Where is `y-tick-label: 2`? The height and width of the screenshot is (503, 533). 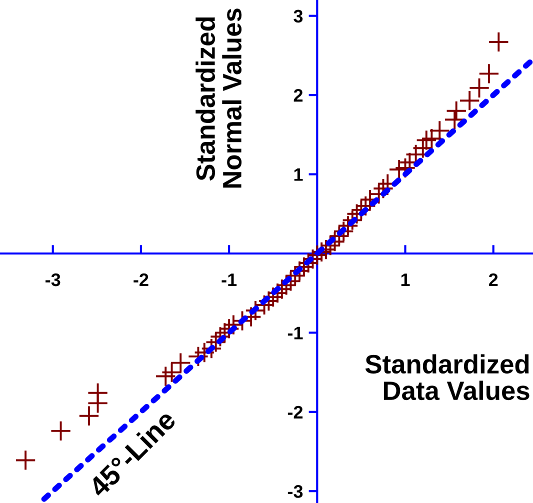
y-tick-label: 2 is located at coordinates (298, 95).